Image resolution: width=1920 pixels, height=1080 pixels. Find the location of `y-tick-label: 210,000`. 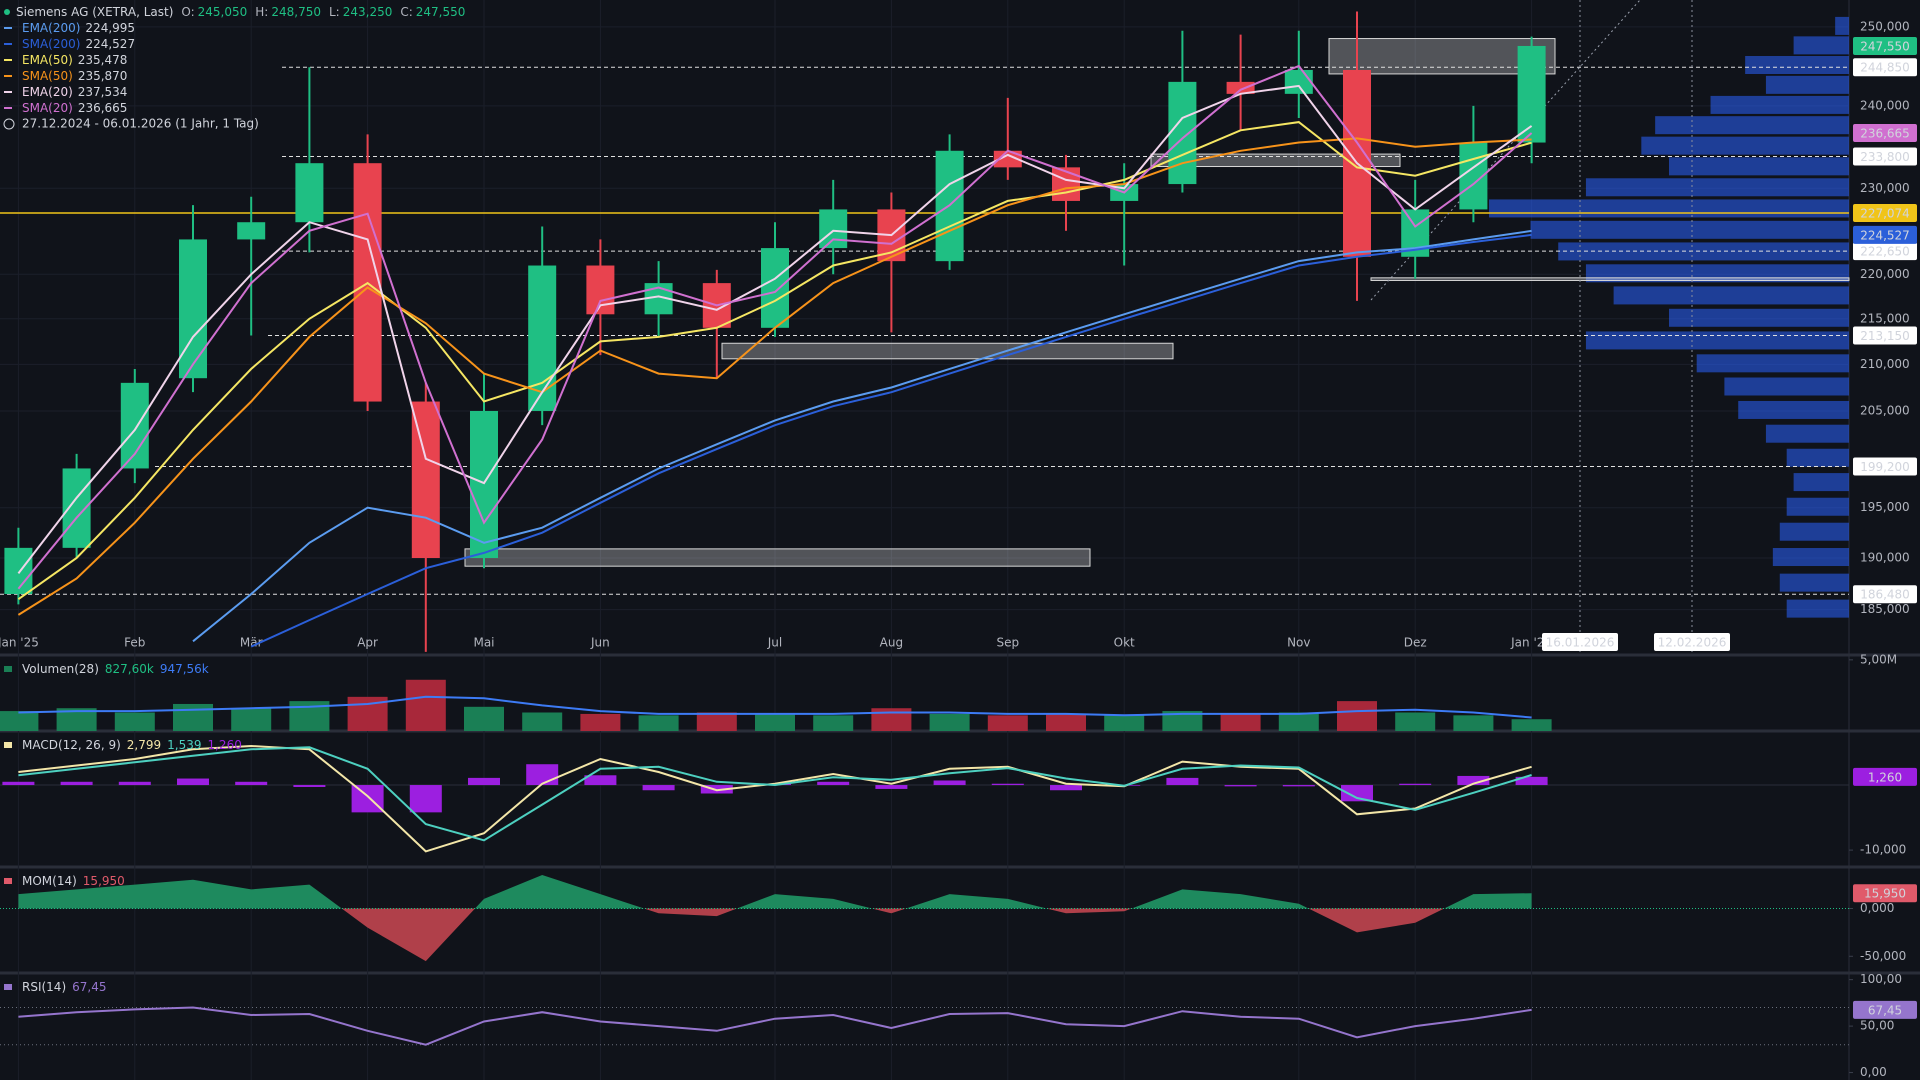

y-tick-label: 210,000 is located at coordinates (1885, 364).